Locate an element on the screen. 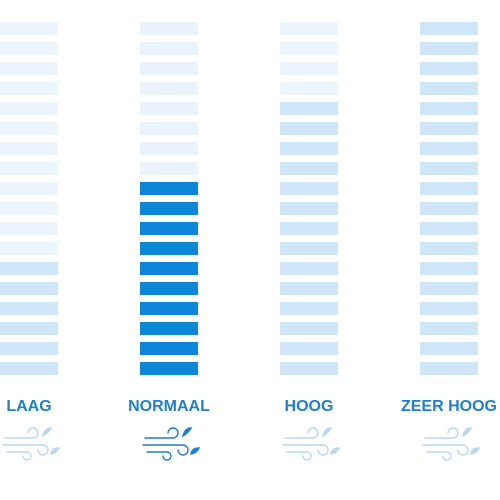  level-label: NORMAAL is located at coordinates (169, 406).